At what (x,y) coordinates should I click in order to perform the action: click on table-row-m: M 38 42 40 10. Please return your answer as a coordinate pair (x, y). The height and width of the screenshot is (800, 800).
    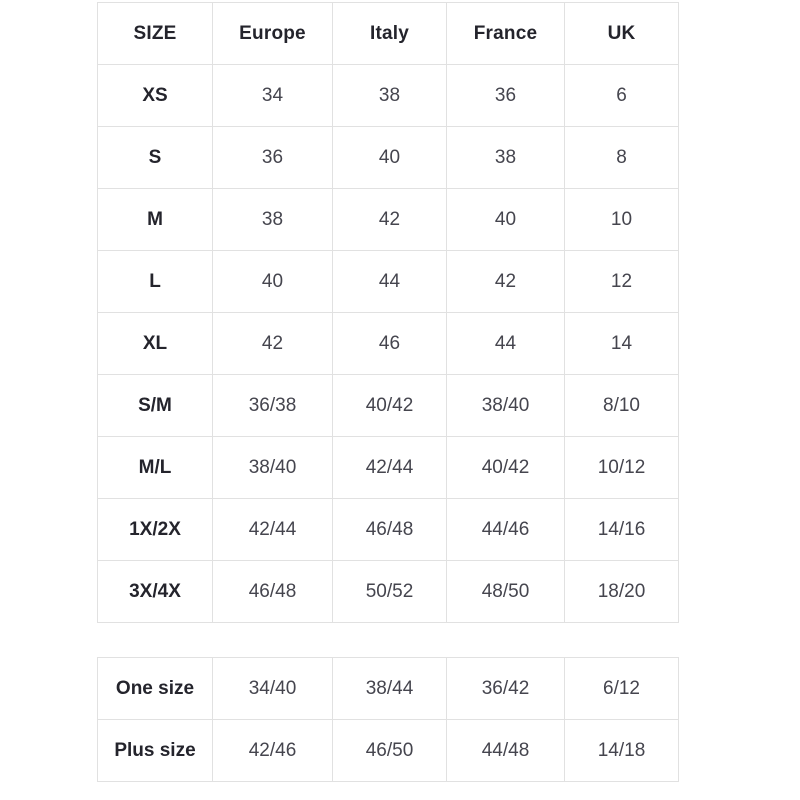
    Looking at the image, I should click on (388, 219).